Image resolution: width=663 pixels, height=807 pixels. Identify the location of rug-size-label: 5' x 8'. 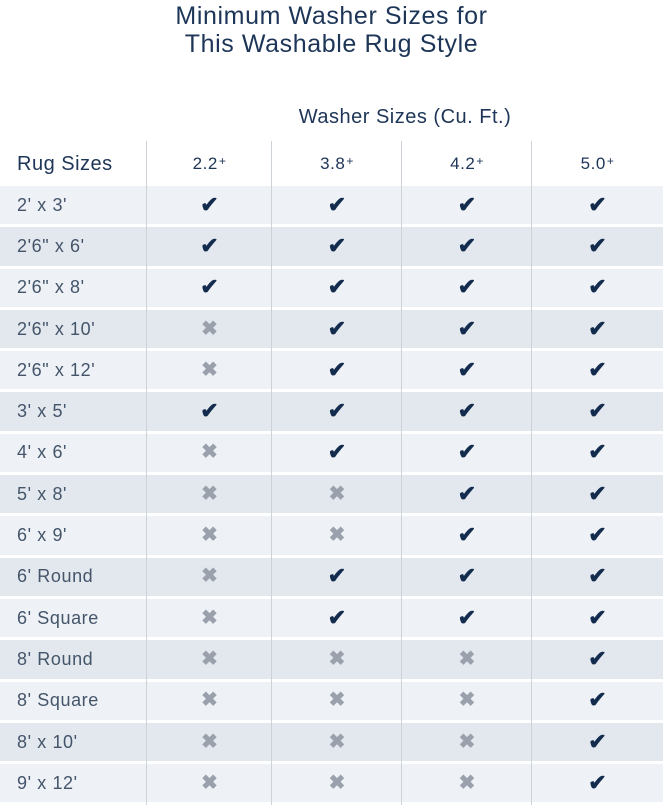
(42, 493).